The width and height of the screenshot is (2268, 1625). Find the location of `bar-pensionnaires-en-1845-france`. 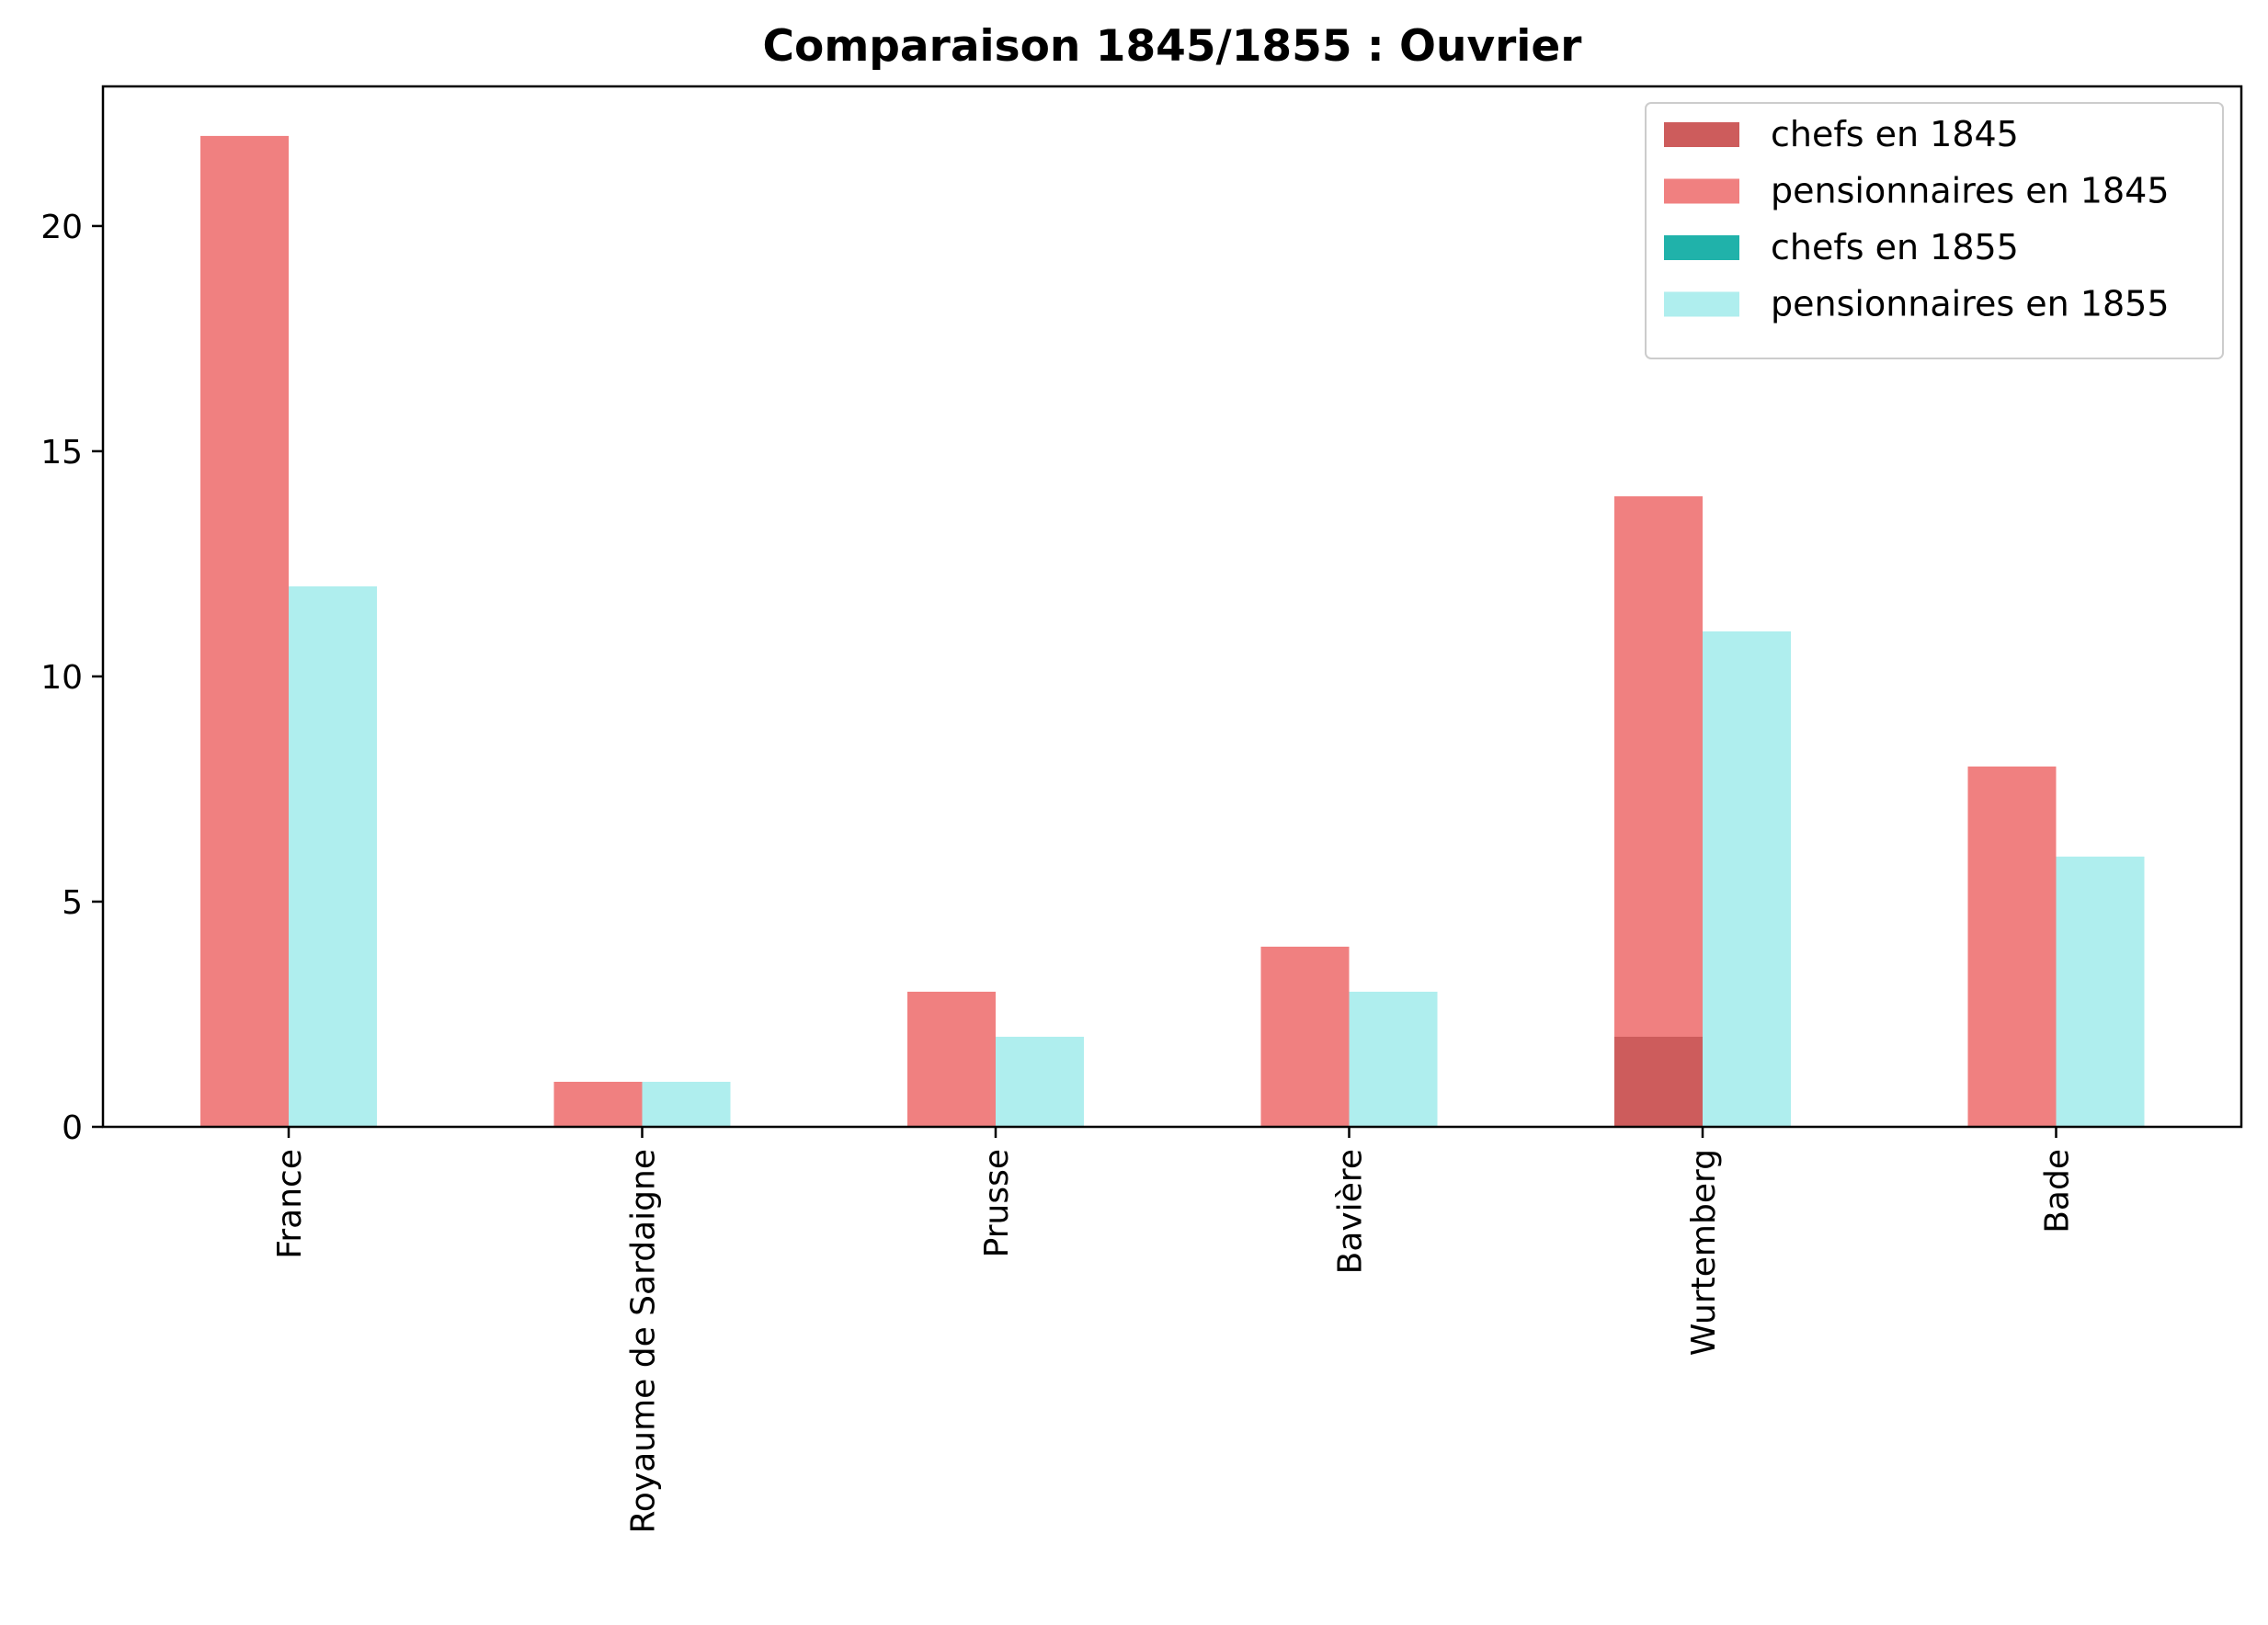

bar-pensionnaires-en-1845-france is located at coordinates (244, 631).